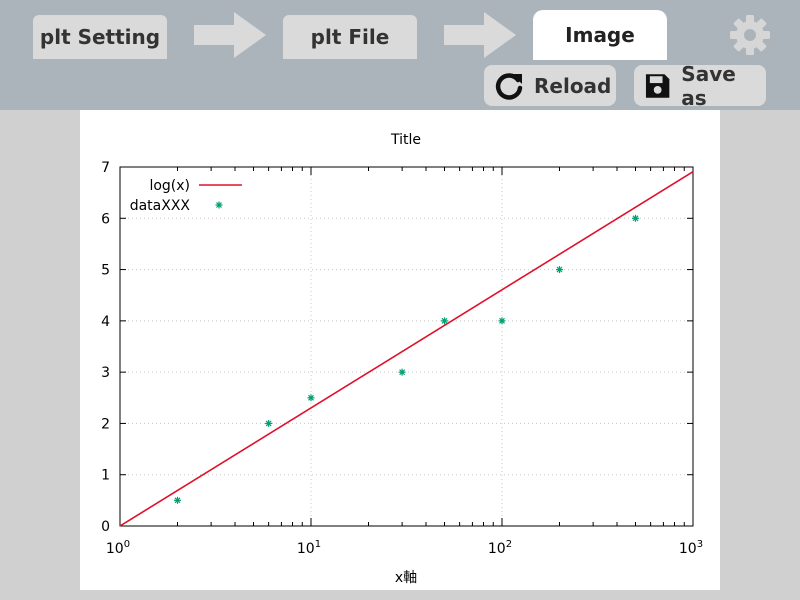  What do you see at coordinates (105, 373) in the screenshot?
I see `y-tick-label: 3` at bounding box center [105, 373].